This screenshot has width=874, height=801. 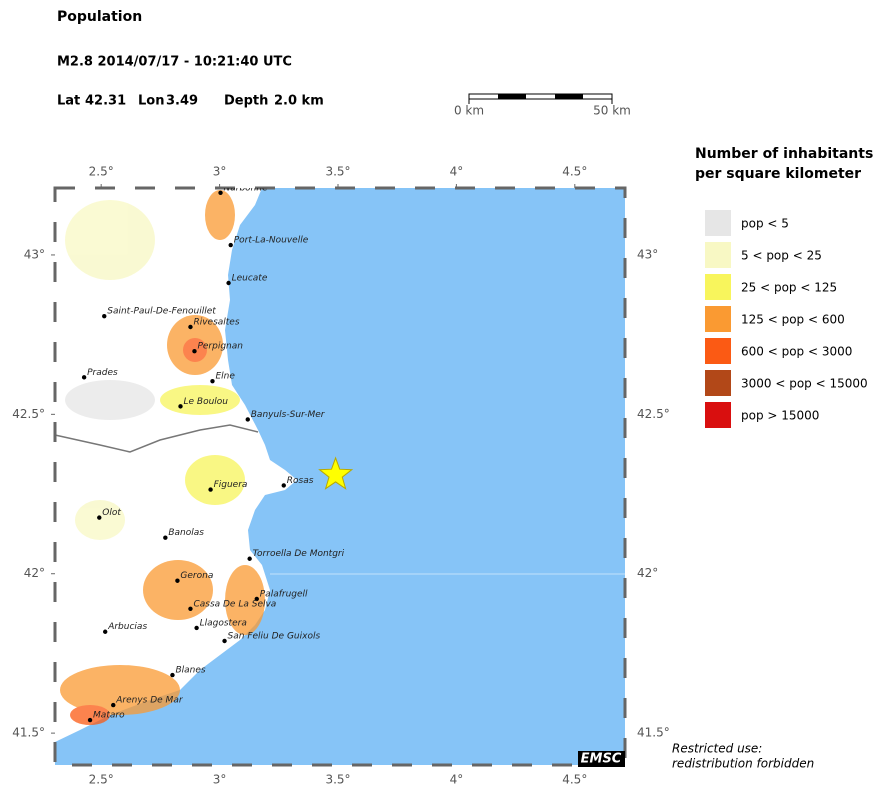 I want to click on city-label: Olot, so click(x=111, y=513).